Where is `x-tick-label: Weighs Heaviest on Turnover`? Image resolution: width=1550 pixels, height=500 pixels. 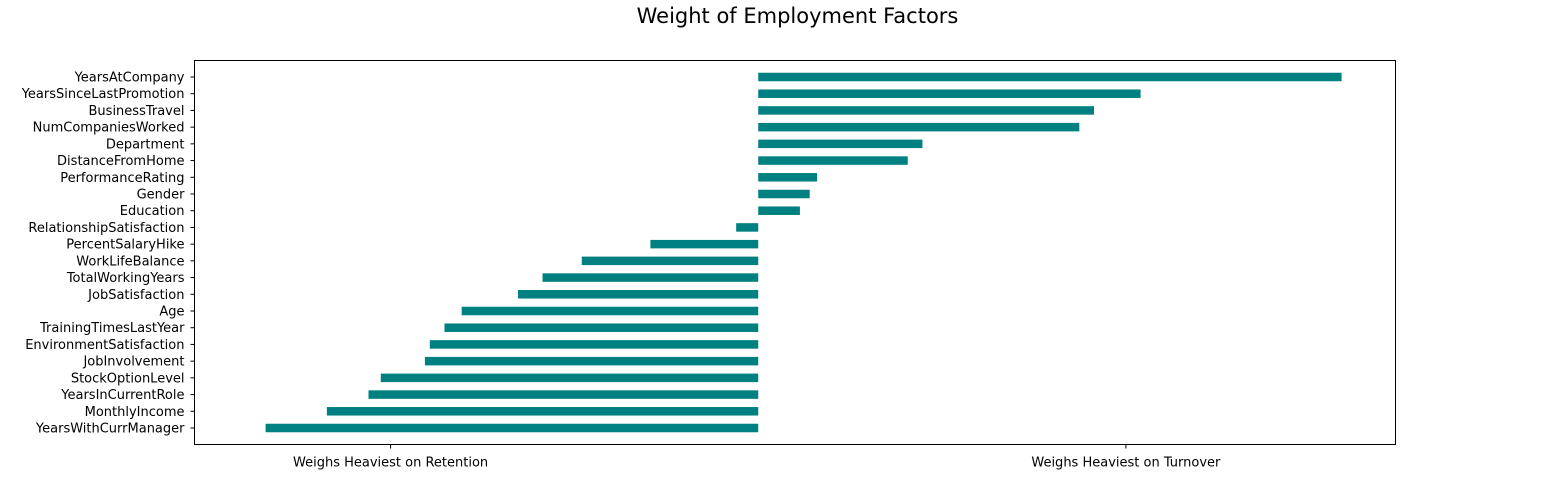 x-tick-label: Weighs Heaviest on Turnover is located at coordinates (1126, 463).